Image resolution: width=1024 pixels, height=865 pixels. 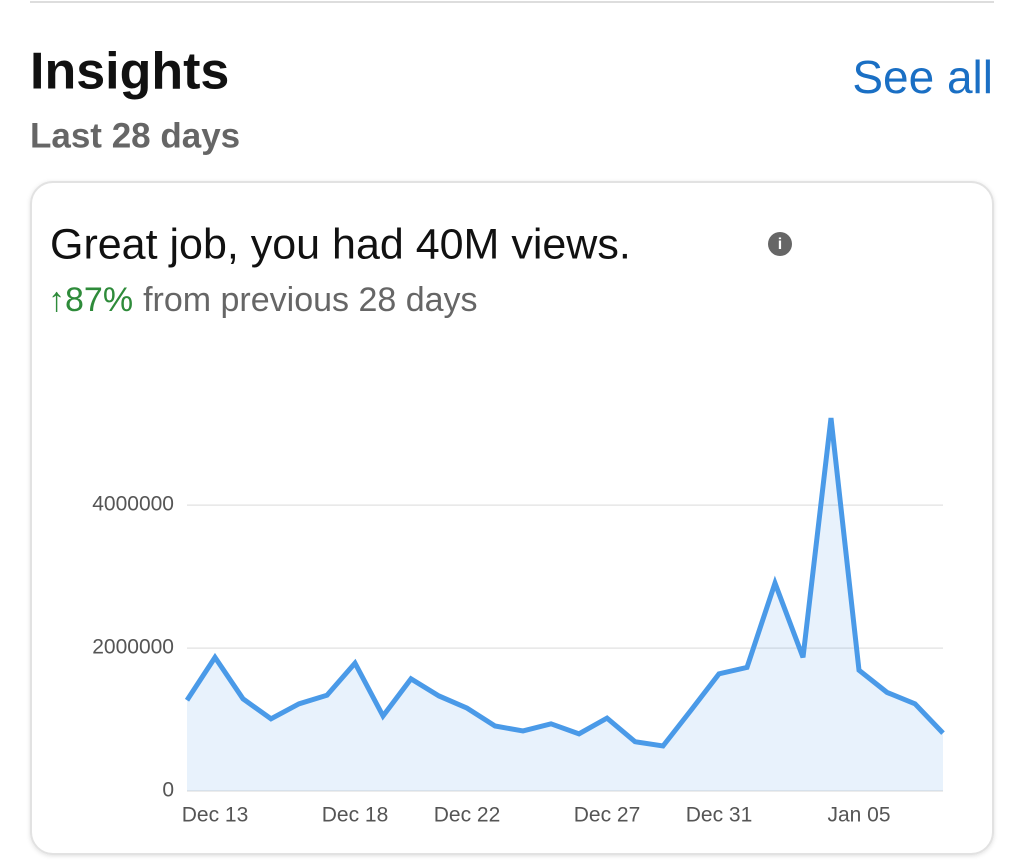 What do you see at coordinates (135, 135) in the screenshot?
I see `section-subtitle: Last 28 days` at bounding box center [135, 135].